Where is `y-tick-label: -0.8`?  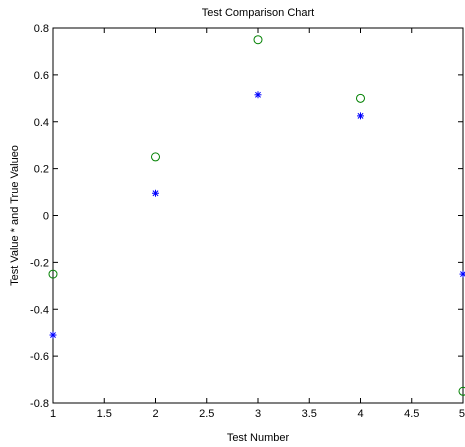
y-tick-label: -0.8 is located at coordinates (39, 404).